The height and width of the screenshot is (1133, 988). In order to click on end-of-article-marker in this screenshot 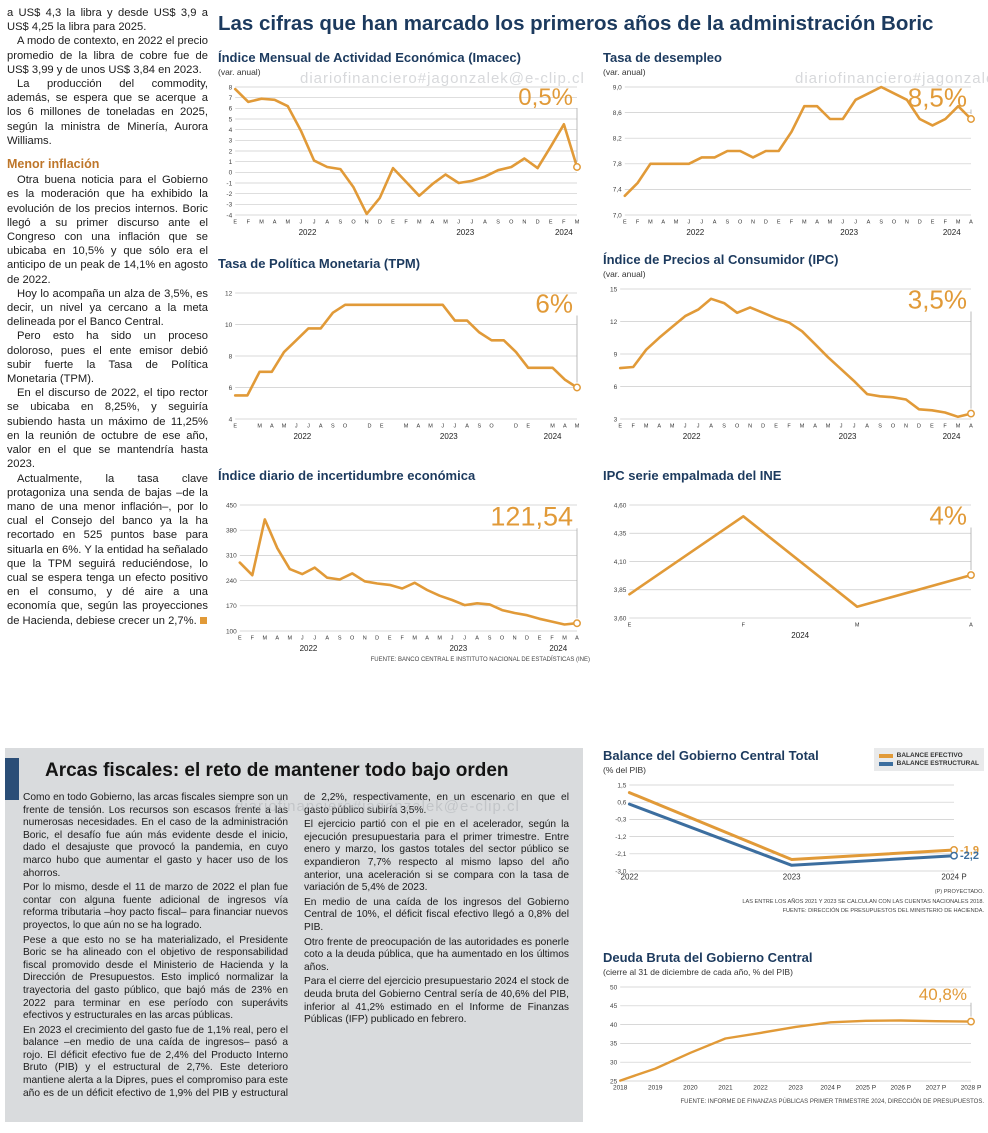, I will do `click(203, 620)`.